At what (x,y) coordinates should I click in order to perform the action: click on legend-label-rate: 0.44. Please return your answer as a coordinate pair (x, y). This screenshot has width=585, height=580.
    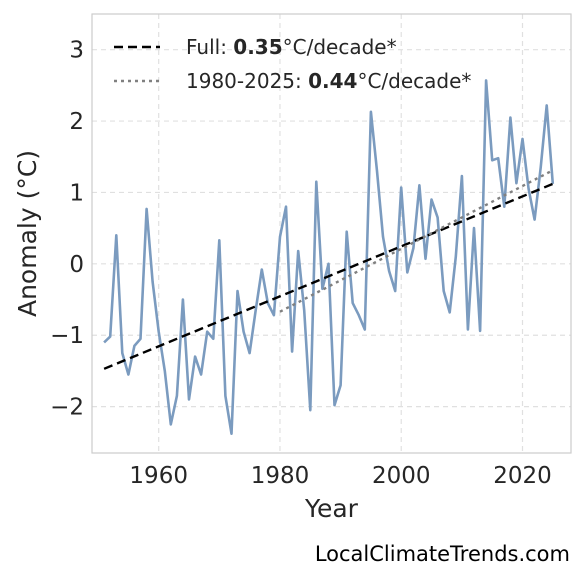
    Looking at the image, I should click on (332, 81).